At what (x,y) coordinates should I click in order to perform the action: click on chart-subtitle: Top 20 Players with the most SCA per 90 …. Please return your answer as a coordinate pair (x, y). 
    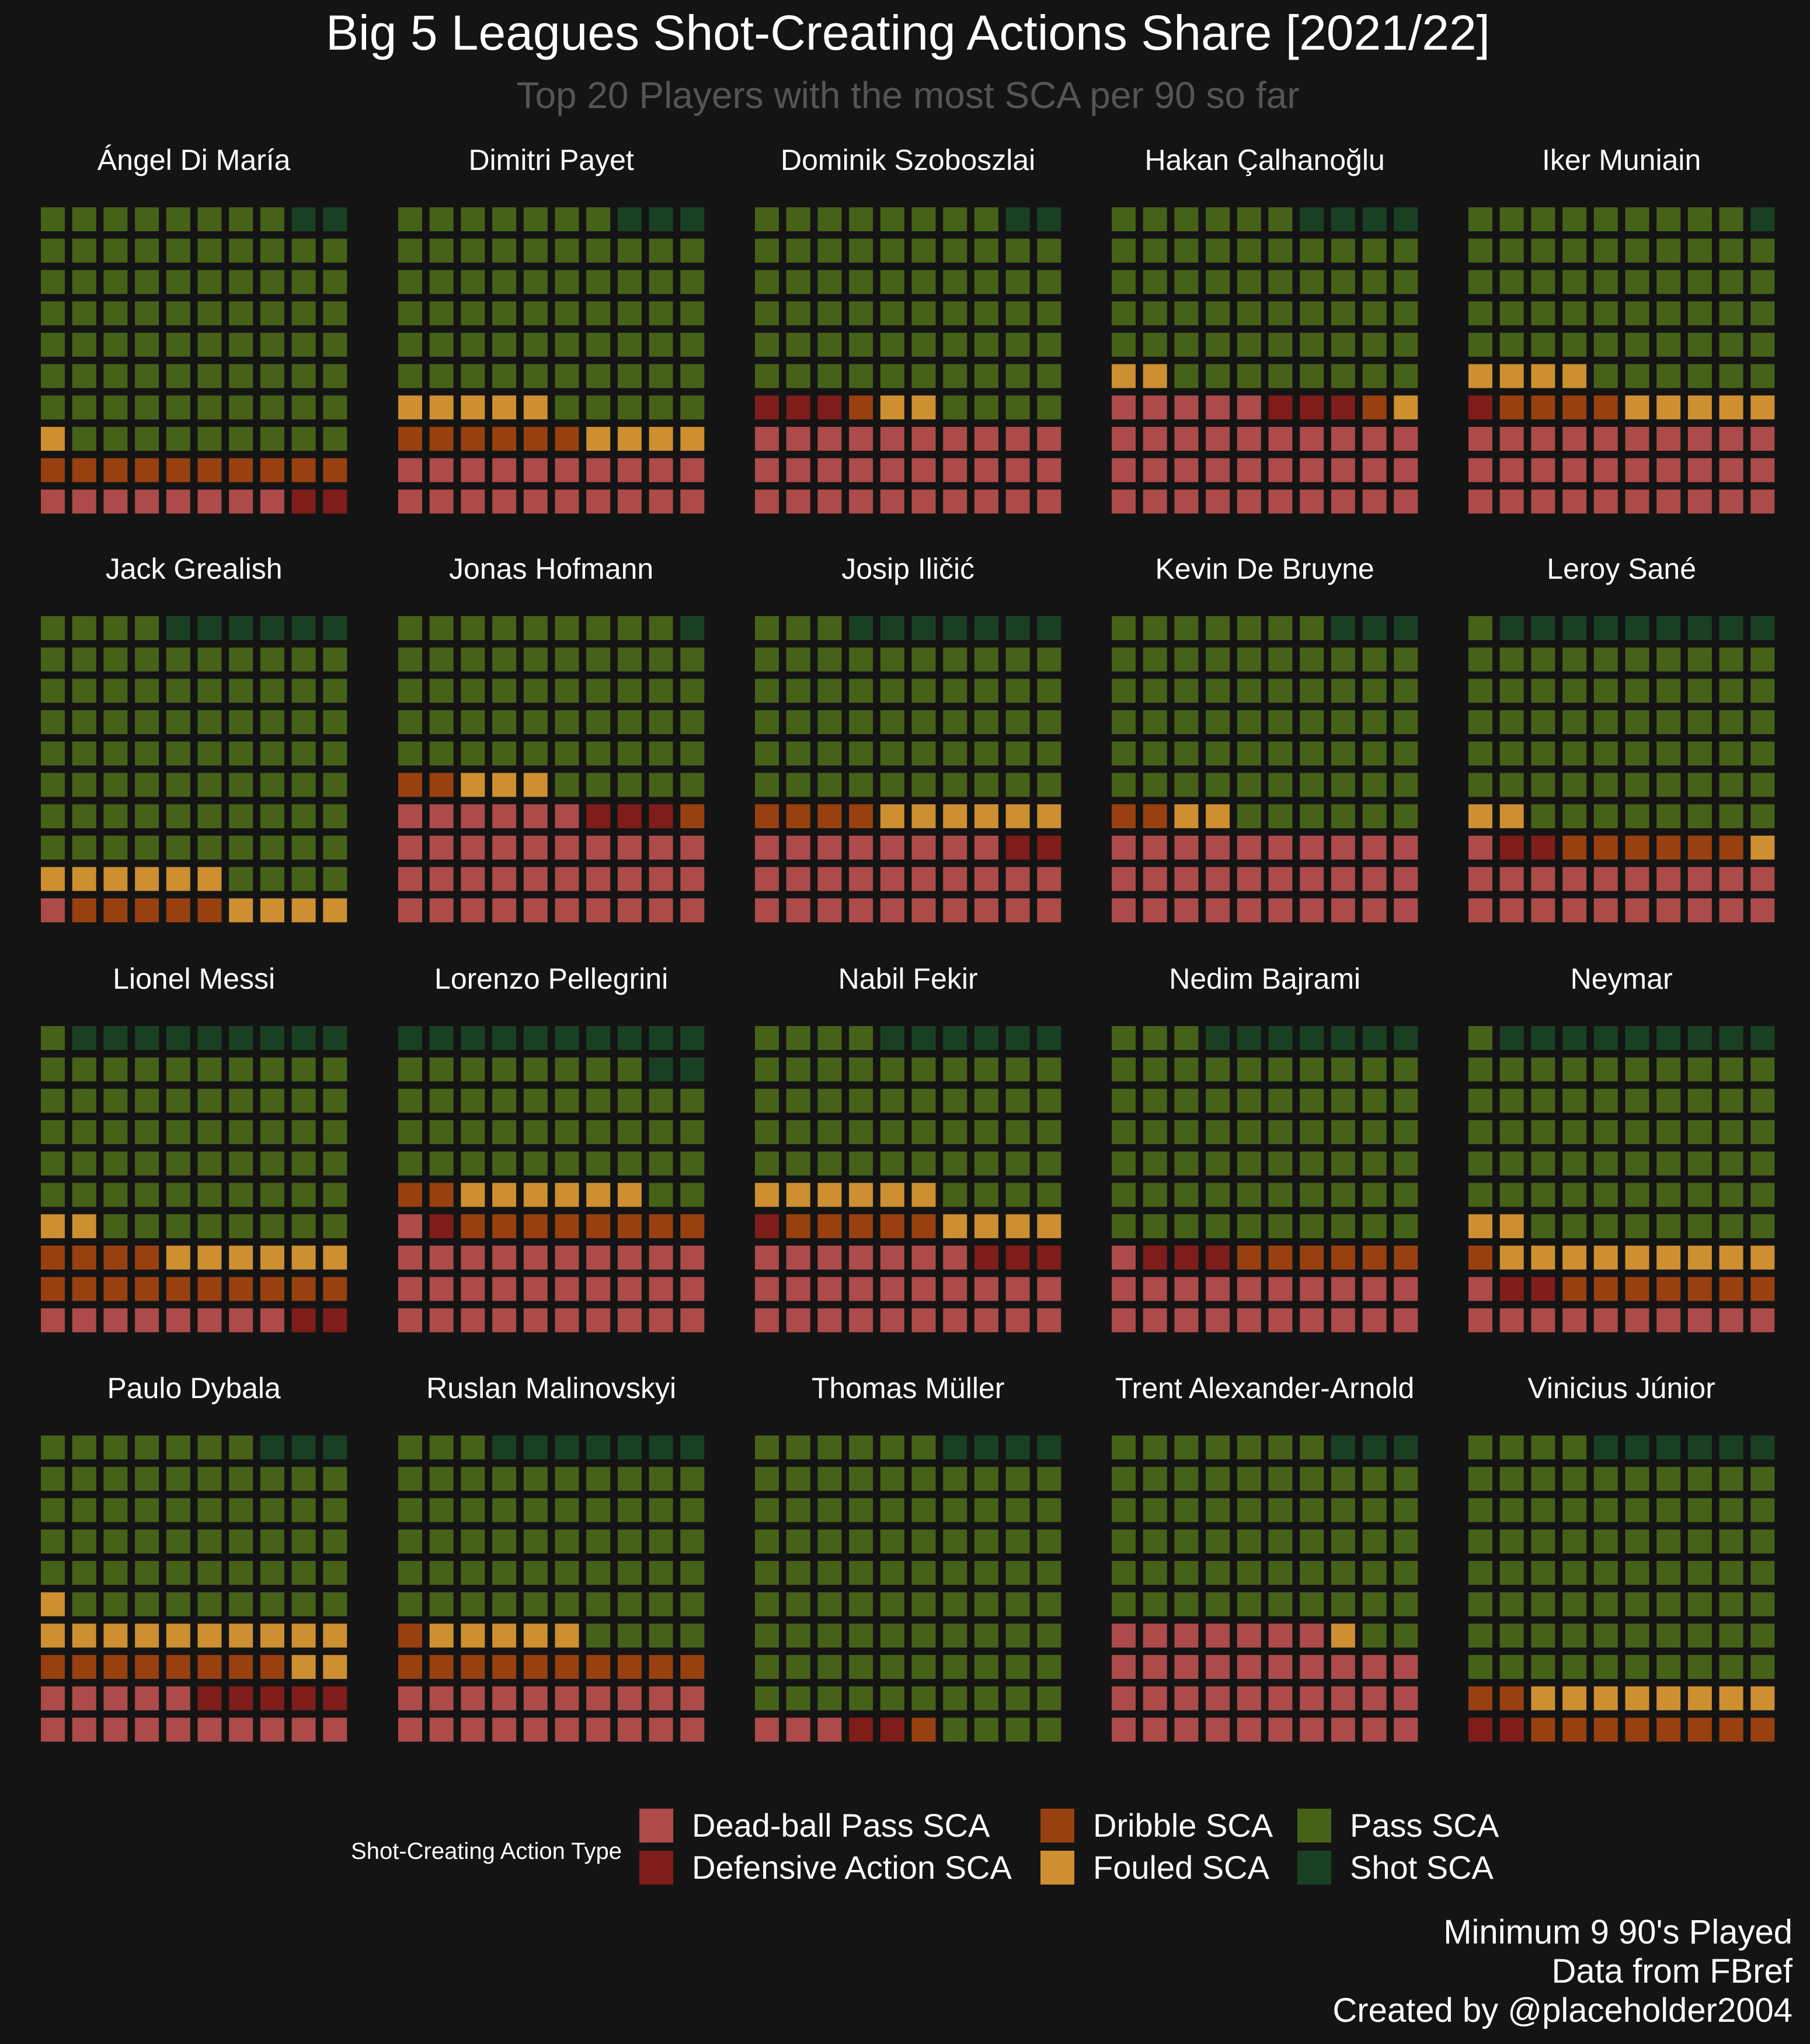
    Looking at the image, I should click on (907, 95).